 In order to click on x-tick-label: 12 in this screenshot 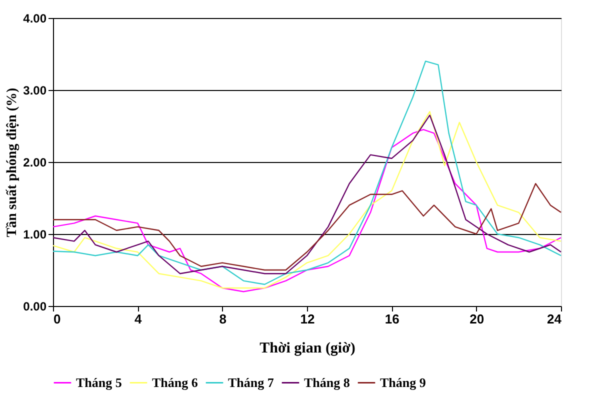, I will do `click(307, 319)`.